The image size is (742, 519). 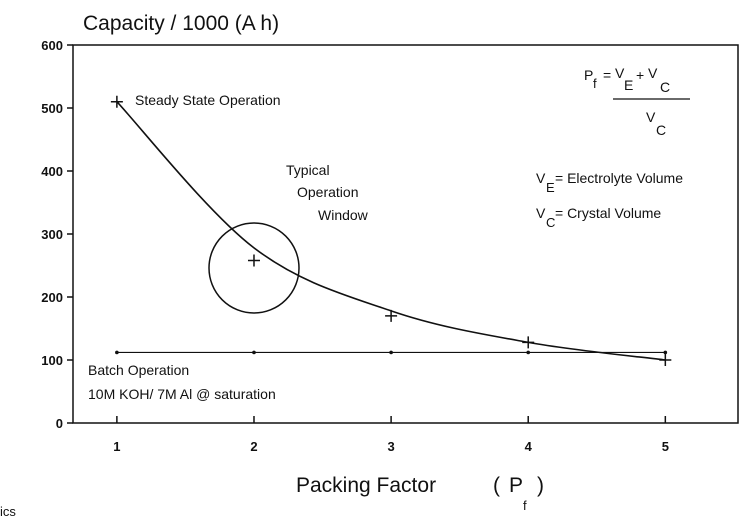 I want to click on formula-text: +, so click(x=640, y=75).